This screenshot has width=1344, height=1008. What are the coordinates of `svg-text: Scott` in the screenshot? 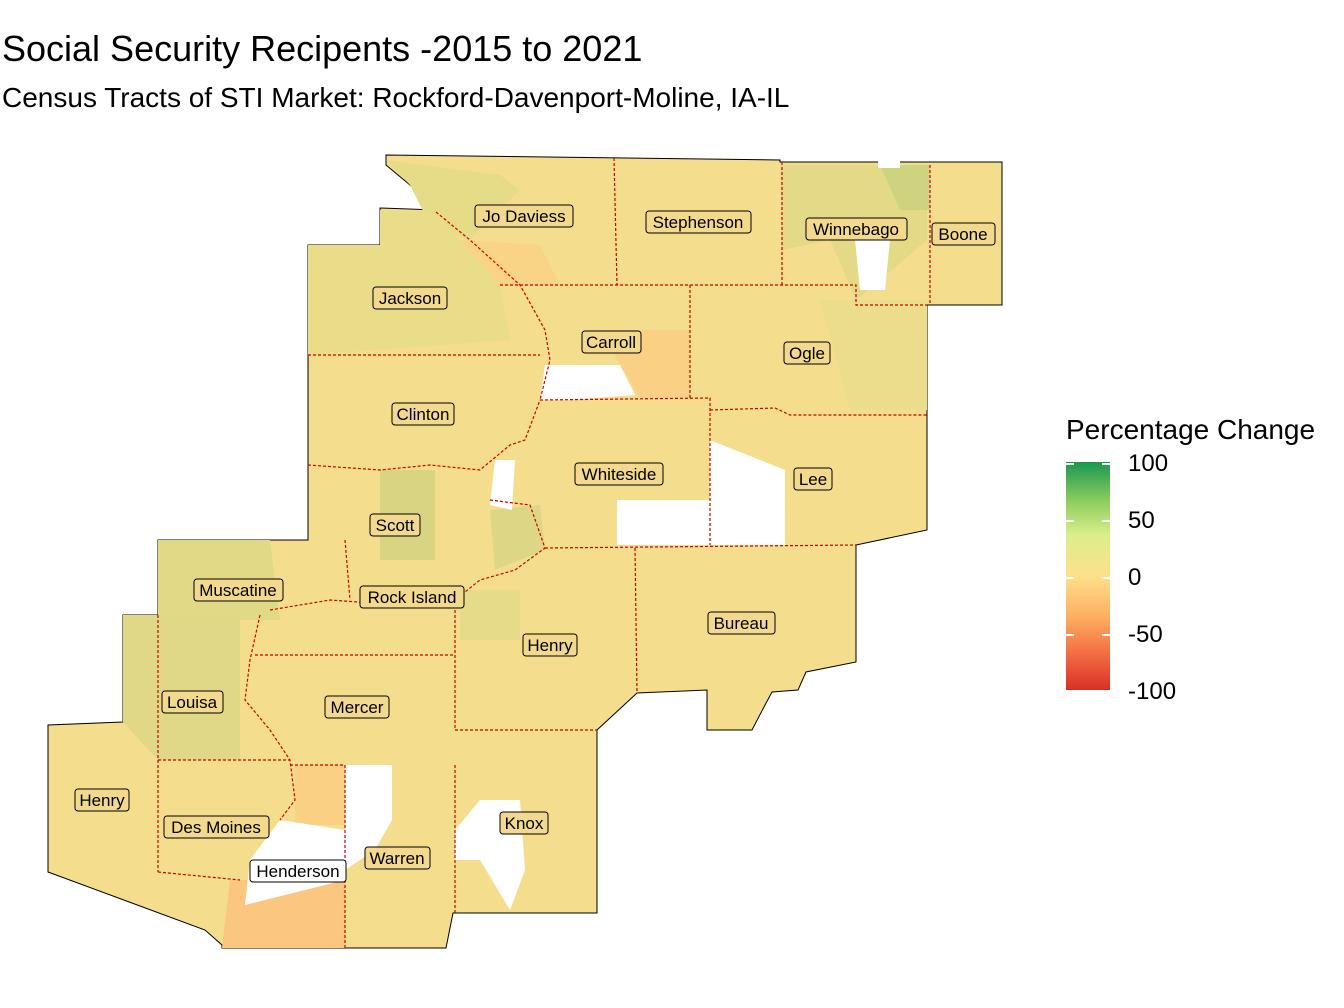 It's located at (395, 525).